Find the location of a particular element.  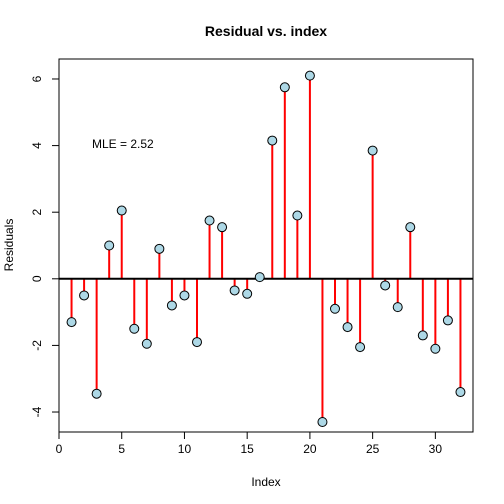

y-tick-label: 0 is located at coordinates (37, 278).